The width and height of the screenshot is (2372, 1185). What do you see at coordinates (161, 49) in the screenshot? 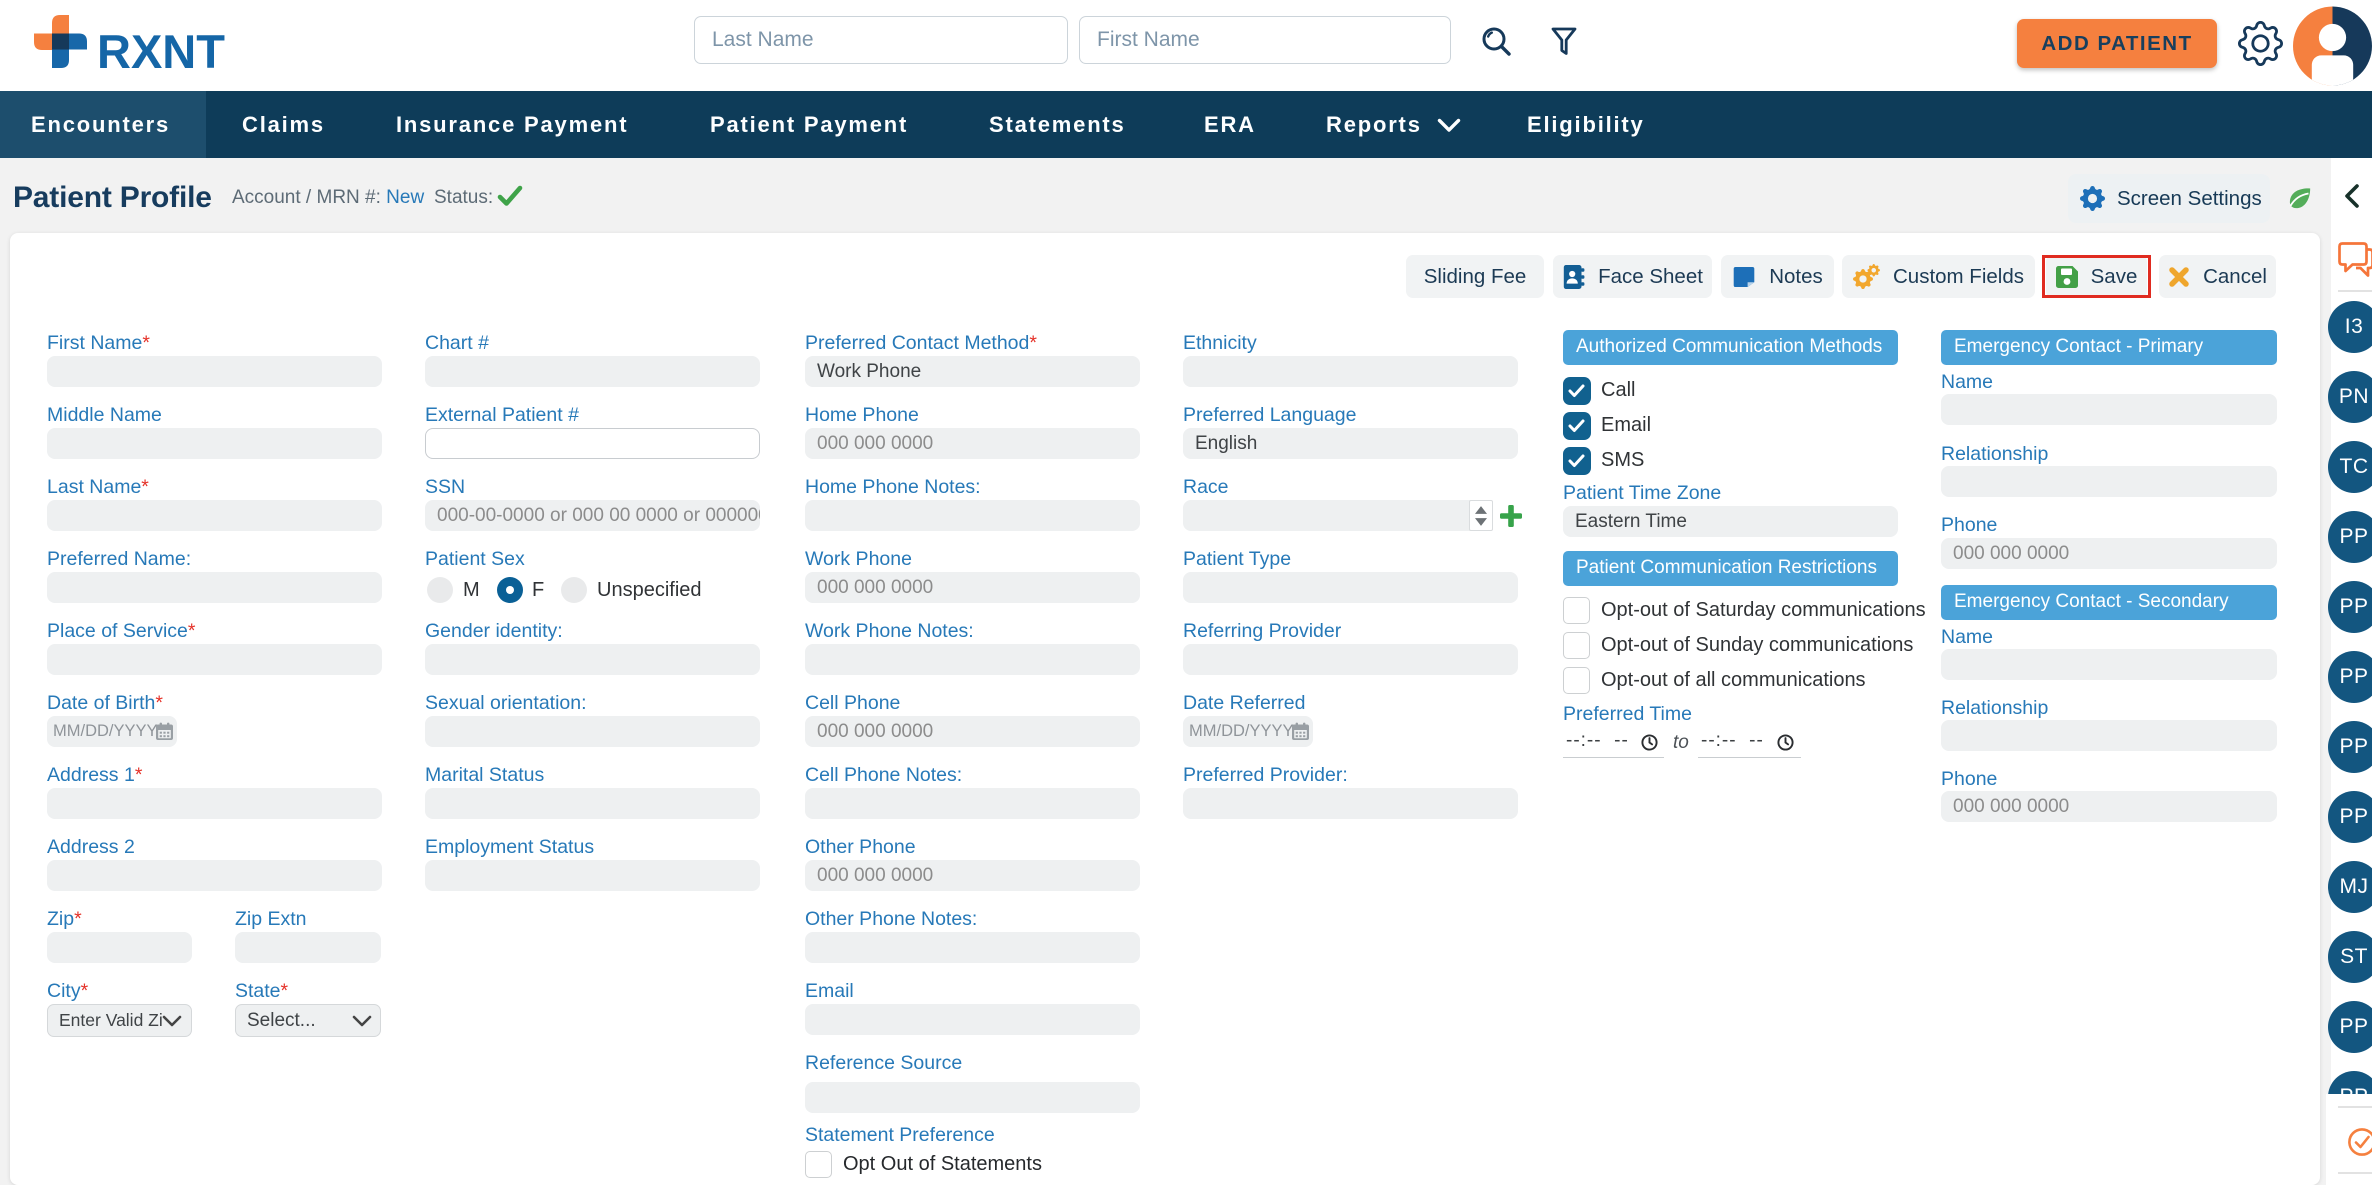
I see `svg-text: RXNT` at bounding box center [161, 49].